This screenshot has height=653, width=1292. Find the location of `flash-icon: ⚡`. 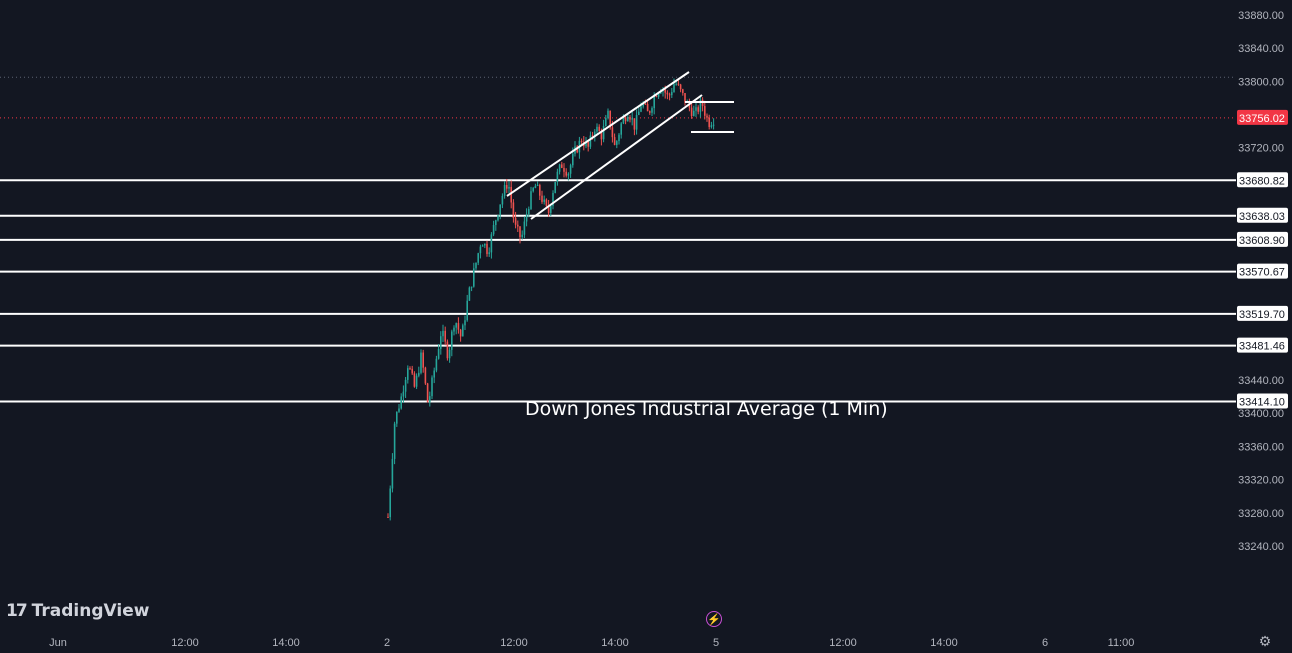

flash-icon: ⚡ is located at coordinates (714, 619).